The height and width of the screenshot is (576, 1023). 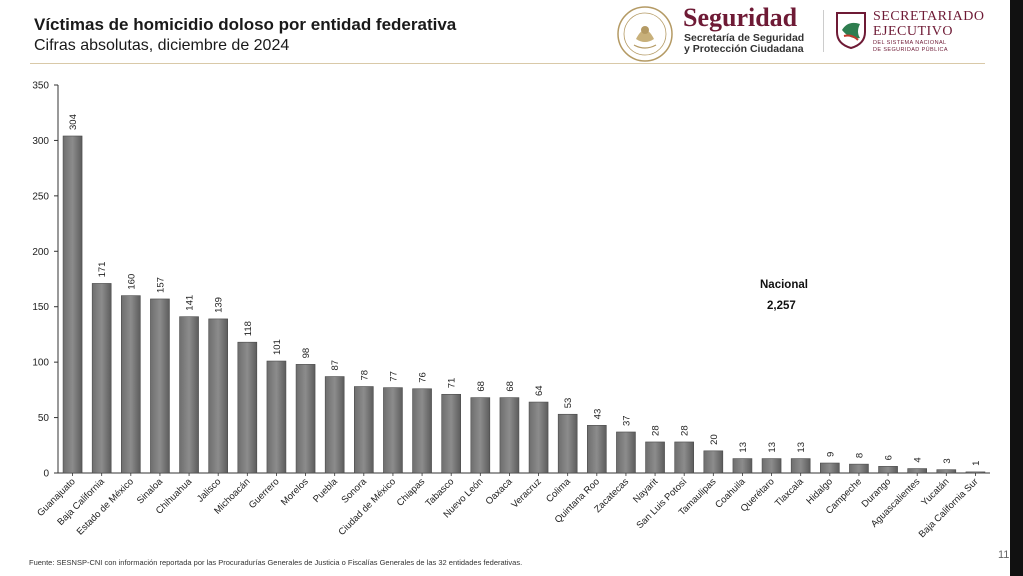 I want to click on x-category-label: Morelos, so click(x=295, y=492).